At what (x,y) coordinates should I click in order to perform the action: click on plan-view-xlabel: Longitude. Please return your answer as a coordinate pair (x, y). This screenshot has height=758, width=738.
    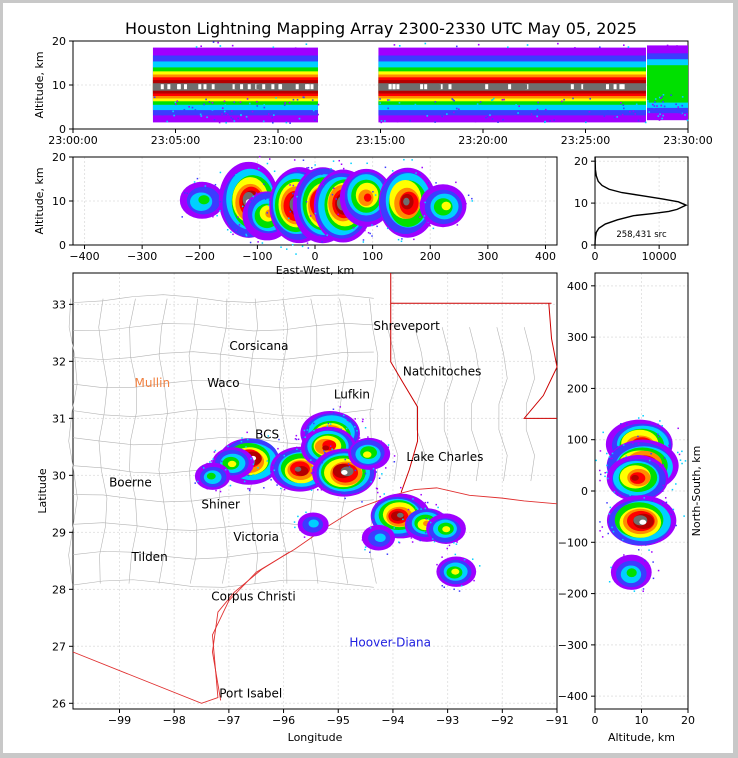
    Looking at the image, I should click on (315, 737).